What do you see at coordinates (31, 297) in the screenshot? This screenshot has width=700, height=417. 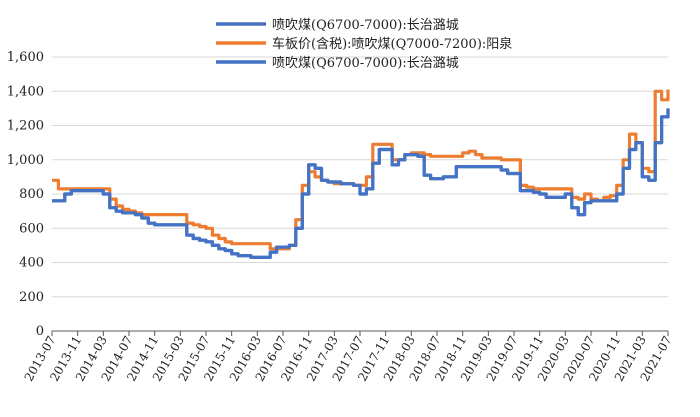 I see `y-tick-label: 200` at bounding box center [31, 297].